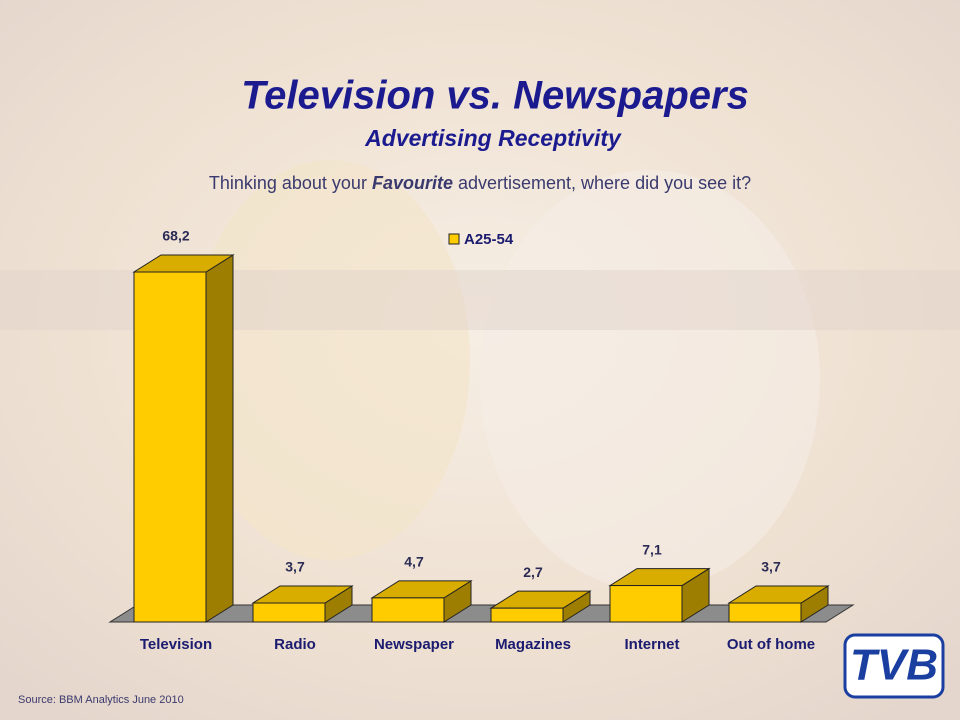 Image resolution: width=960 pixels, height=725 pixels. What do you see at coordinates (290, 183) in the screenshot?
I see `question-text: Thinking about your` at bounding box center [290, 183].